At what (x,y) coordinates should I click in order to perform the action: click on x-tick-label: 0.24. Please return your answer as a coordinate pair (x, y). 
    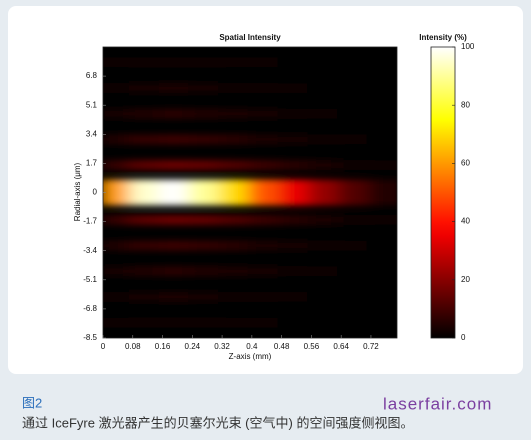
    Looking at the image, I should click on (193, 346).